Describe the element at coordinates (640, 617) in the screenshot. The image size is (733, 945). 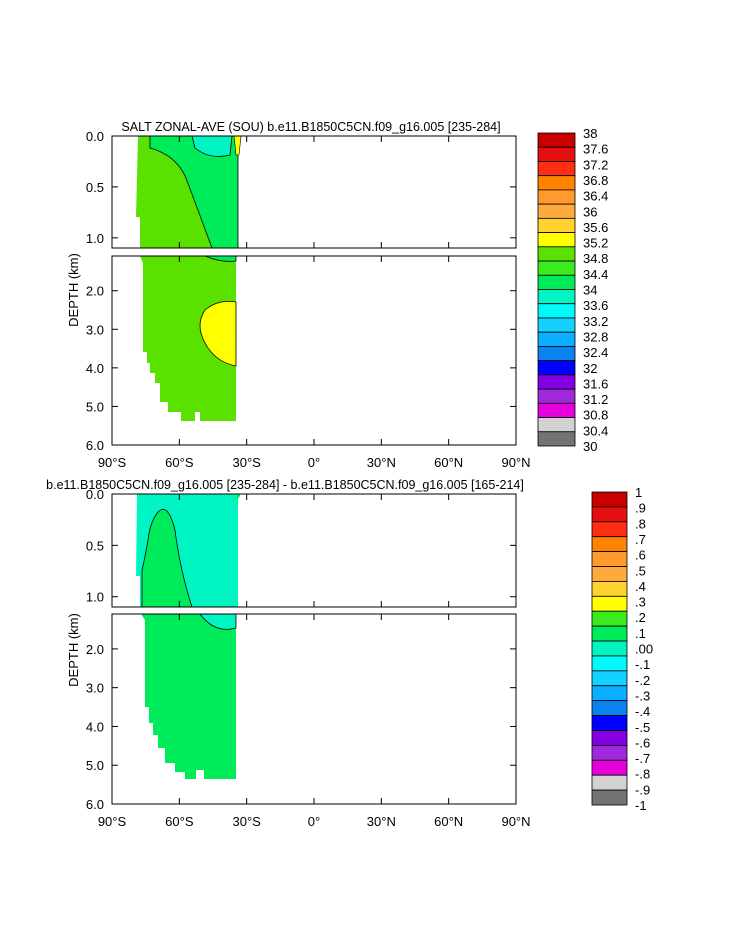
I see `colorbar-label: .2` at that location.